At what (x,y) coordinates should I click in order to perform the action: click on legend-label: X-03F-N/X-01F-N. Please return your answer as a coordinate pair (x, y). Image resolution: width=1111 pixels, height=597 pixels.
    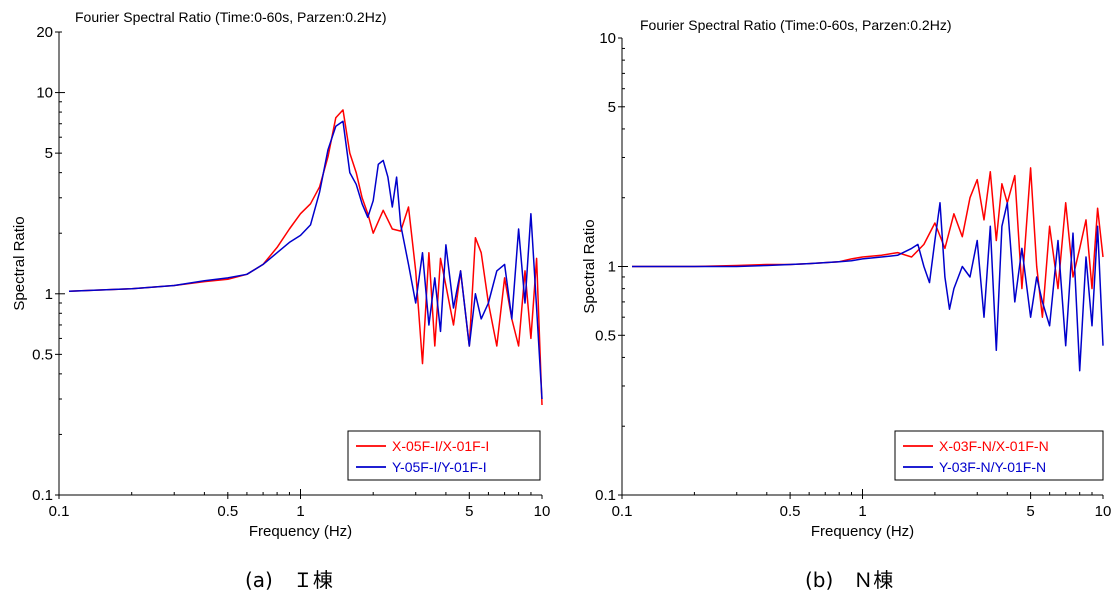
    Looking at the image, I should click on (994, 446).